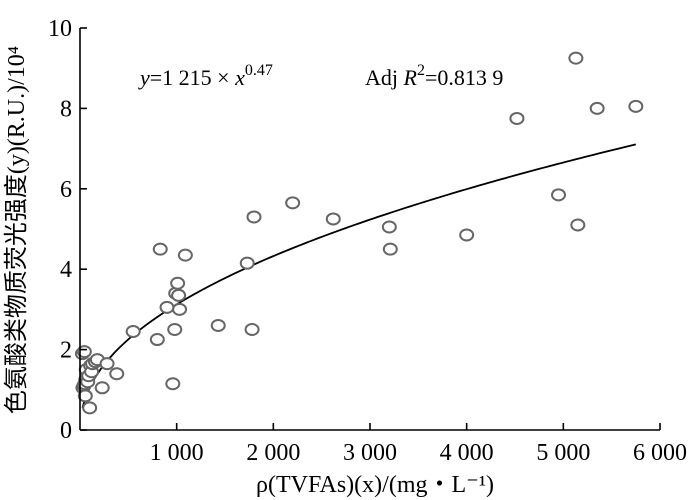  I want to click on y-tick-label: 0, so click(66, 431).